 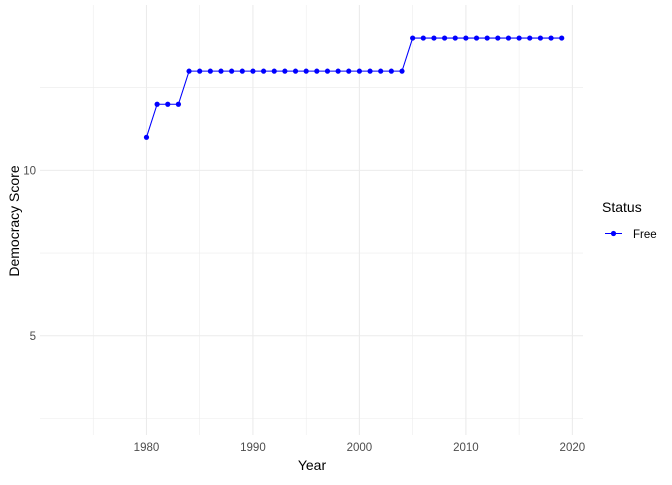 I want to click on x-tick-label: 1980, so click(x=147, y=448).